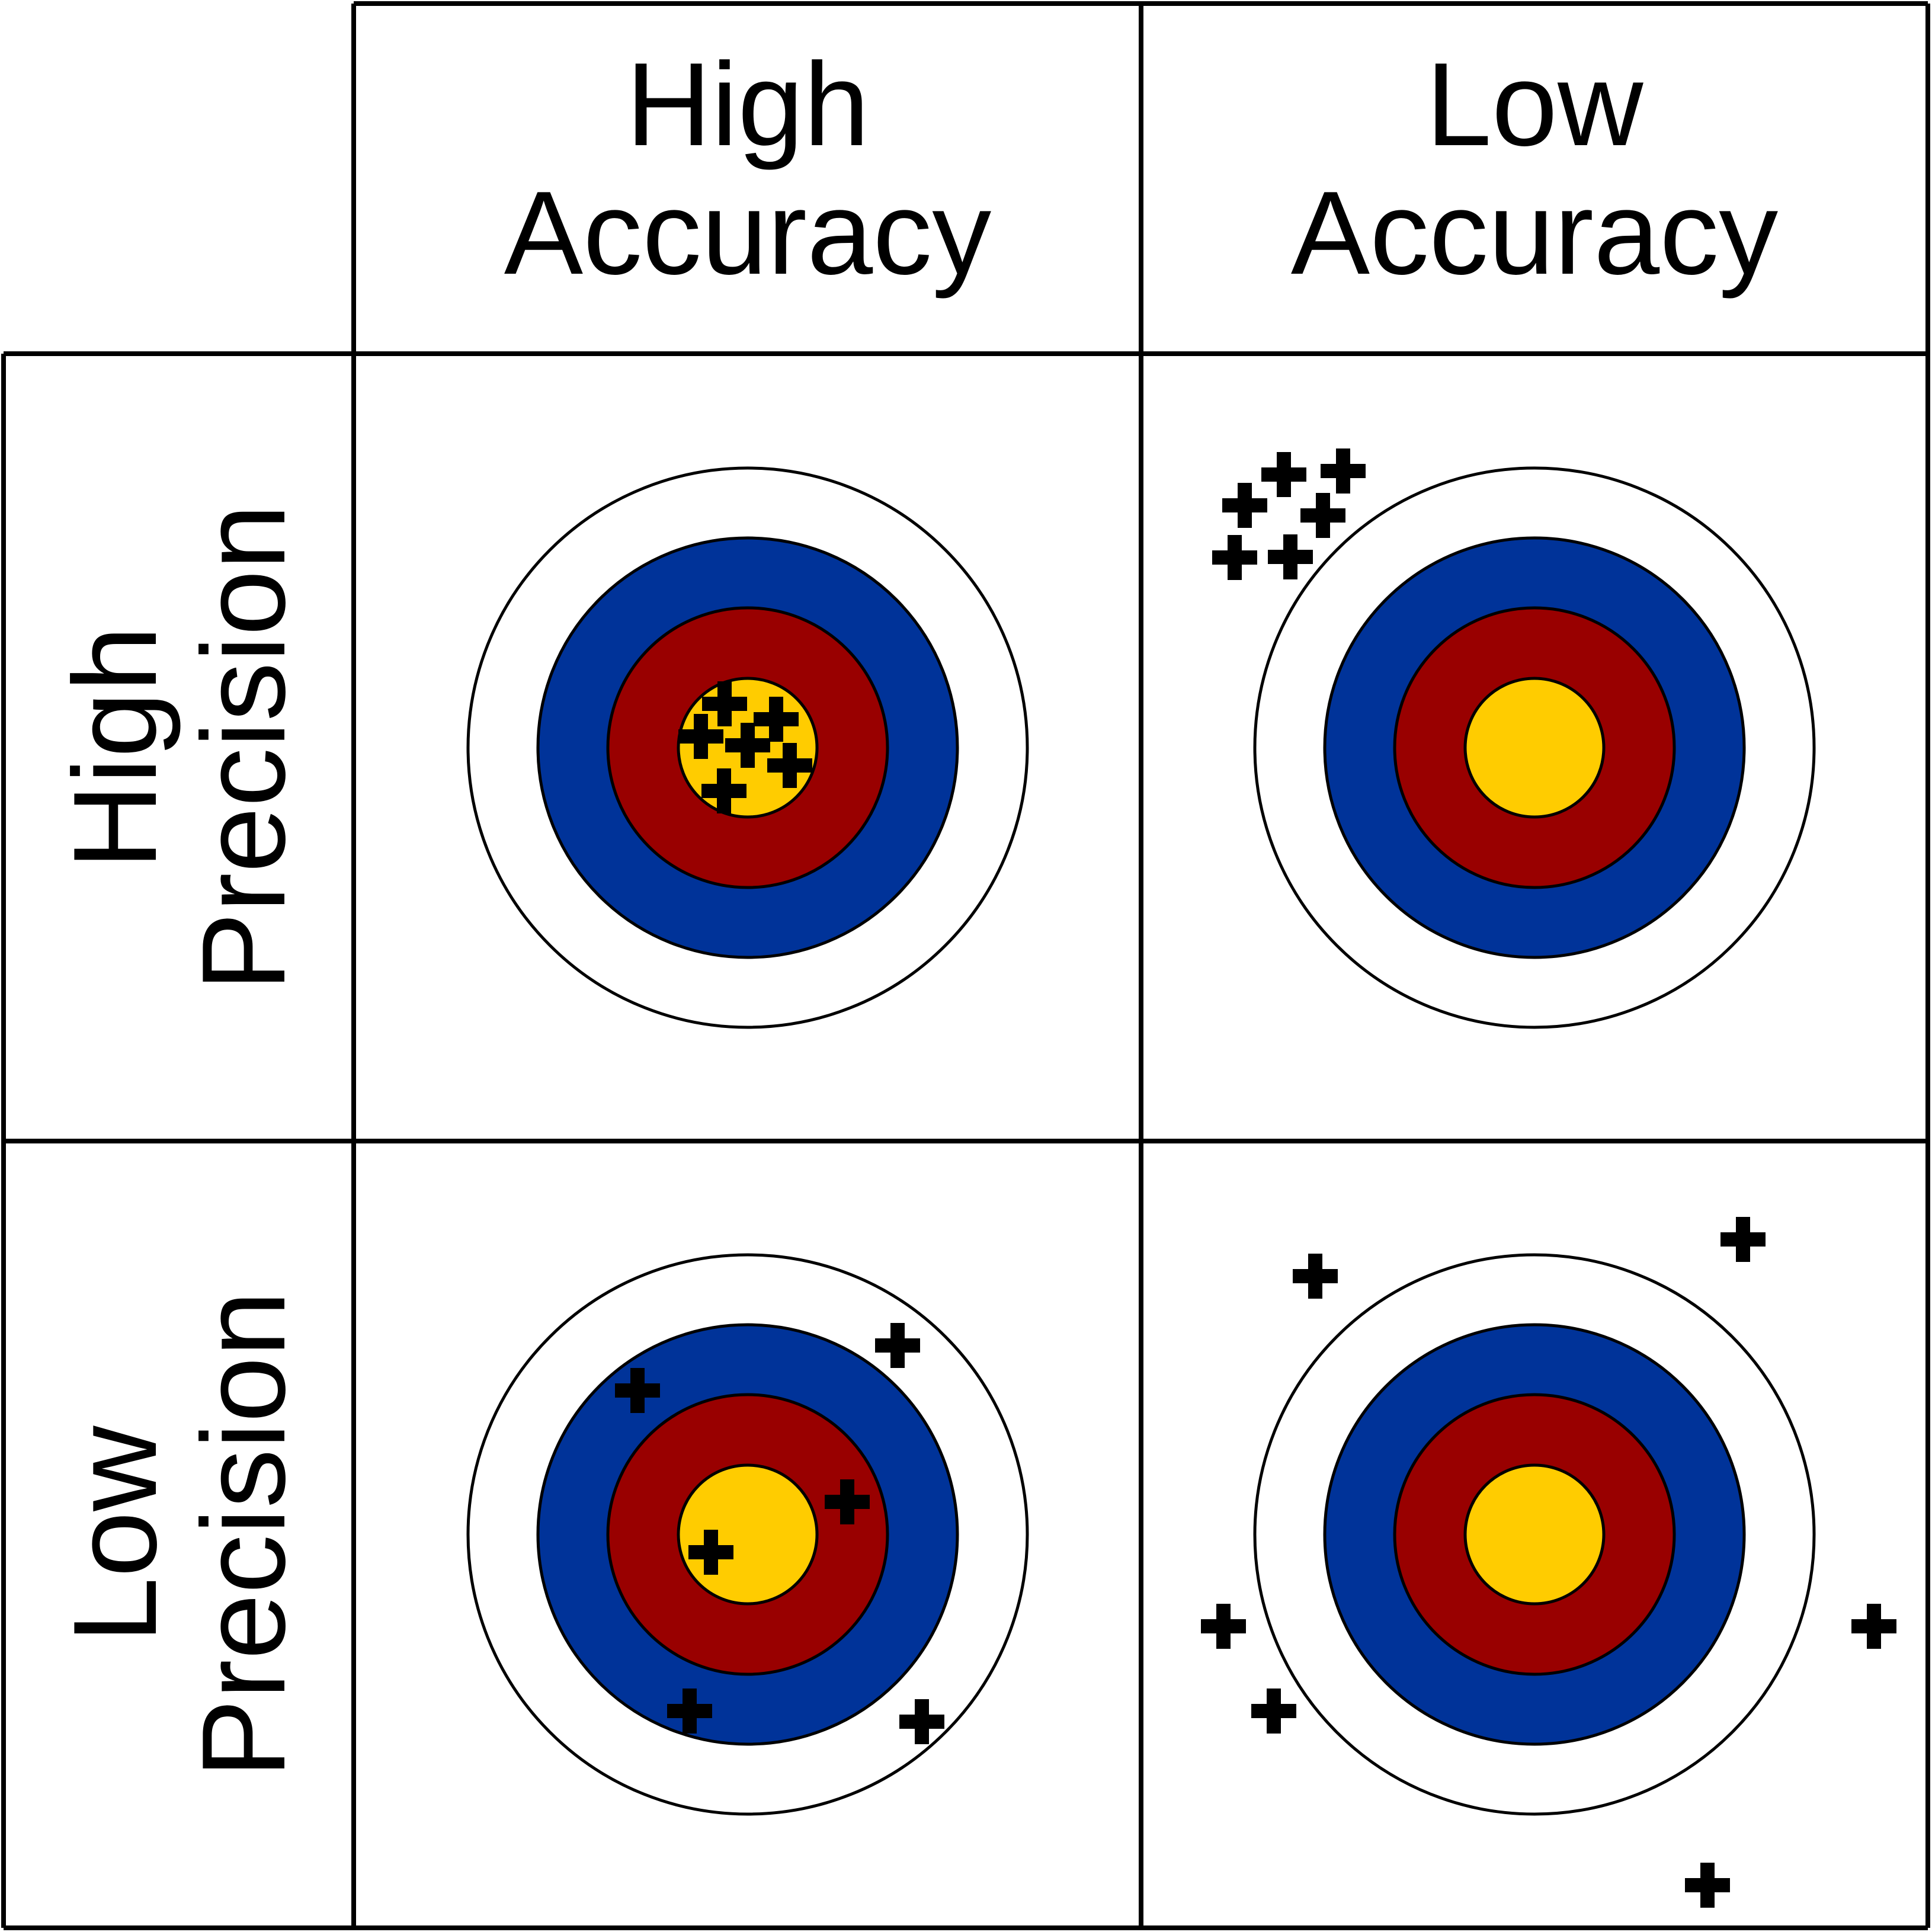 The image size is (1932, 1932). What do you see at coordinates (1534, 105) in the screenshot?
I see `column-header-line1: Low` at bounding box center [1534, 105].